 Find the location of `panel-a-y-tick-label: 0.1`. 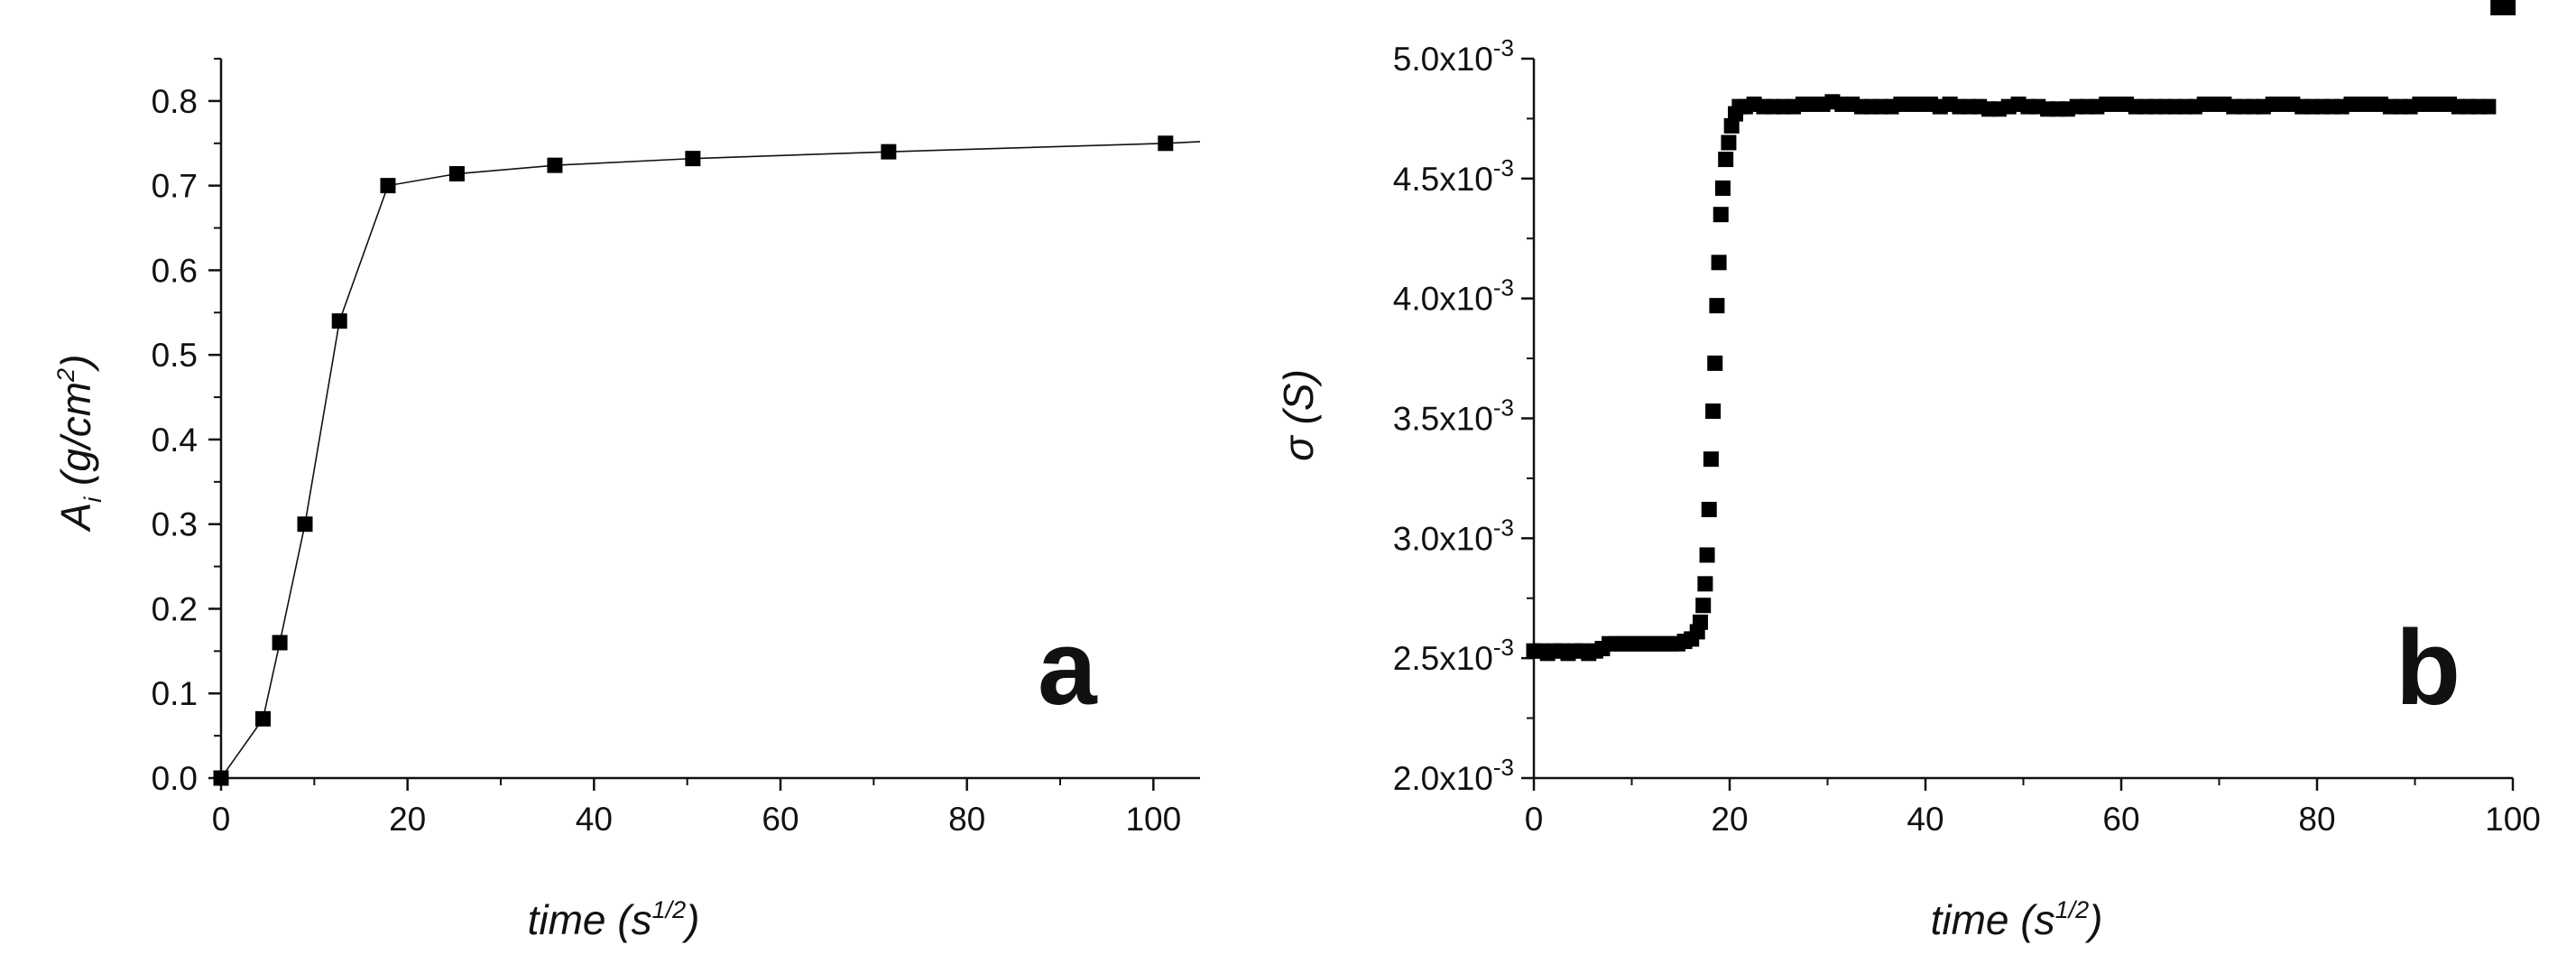

panel-a-y-tick-label: 0.1 is located at coordinates (175, 693).